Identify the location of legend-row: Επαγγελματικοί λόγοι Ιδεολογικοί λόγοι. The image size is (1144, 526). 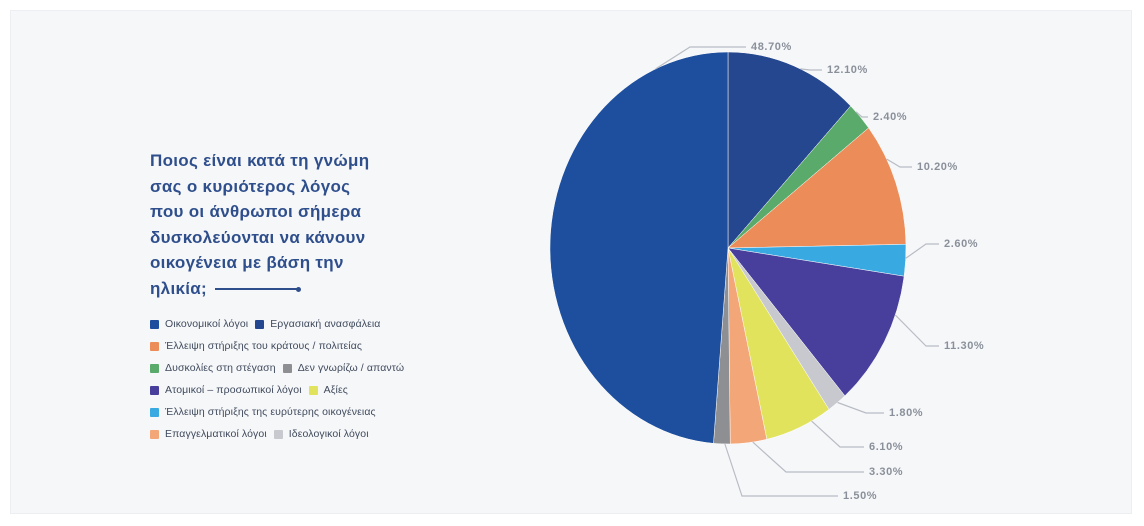
(300, 434).